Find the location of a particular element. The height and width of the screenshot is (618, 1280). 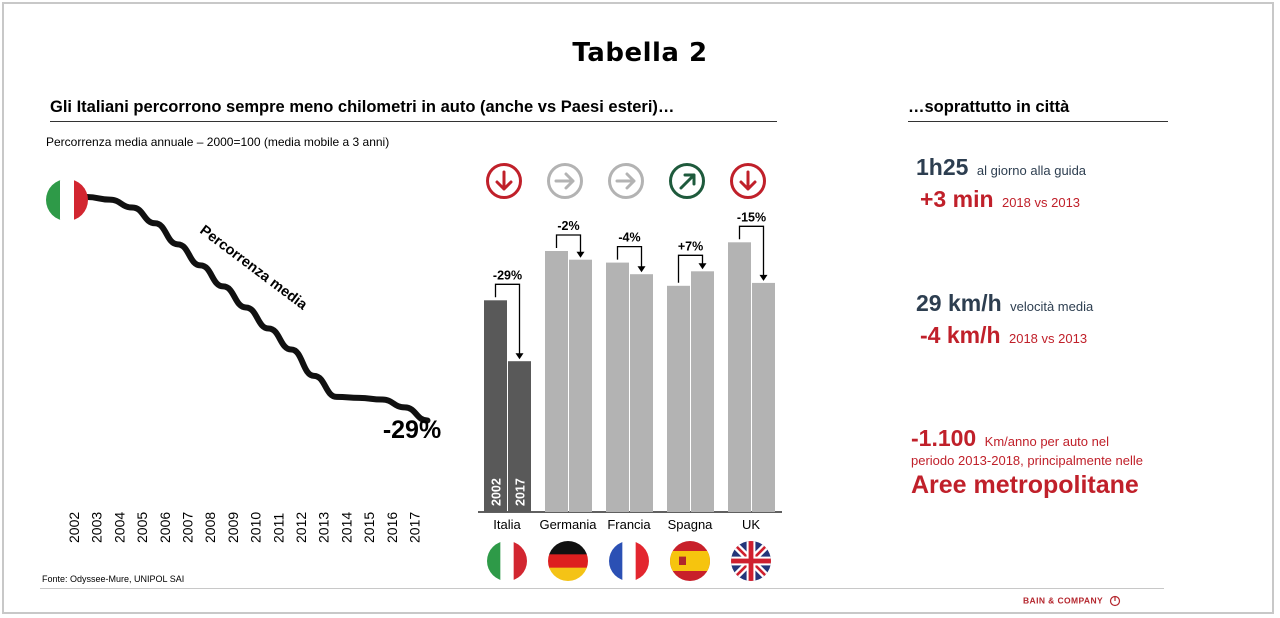

brand-name: BAIN & COMPANY is located at coordinates (1063, 600).